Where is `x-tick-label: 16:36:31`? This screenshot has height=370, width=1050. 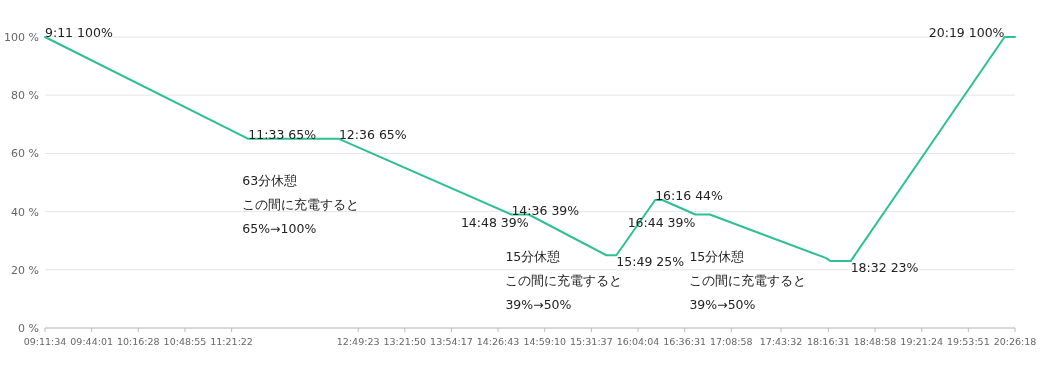 x-tick-label: 16:36:31 is located at coordinates (684, 341).